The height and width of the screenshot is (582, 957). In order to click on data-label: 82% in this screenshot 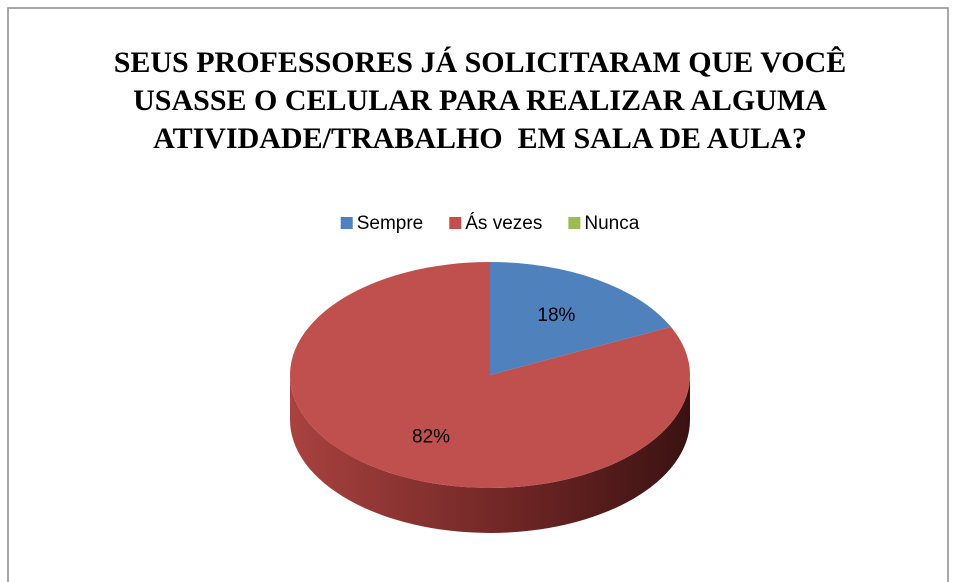, I will do `click(431, 436)`.